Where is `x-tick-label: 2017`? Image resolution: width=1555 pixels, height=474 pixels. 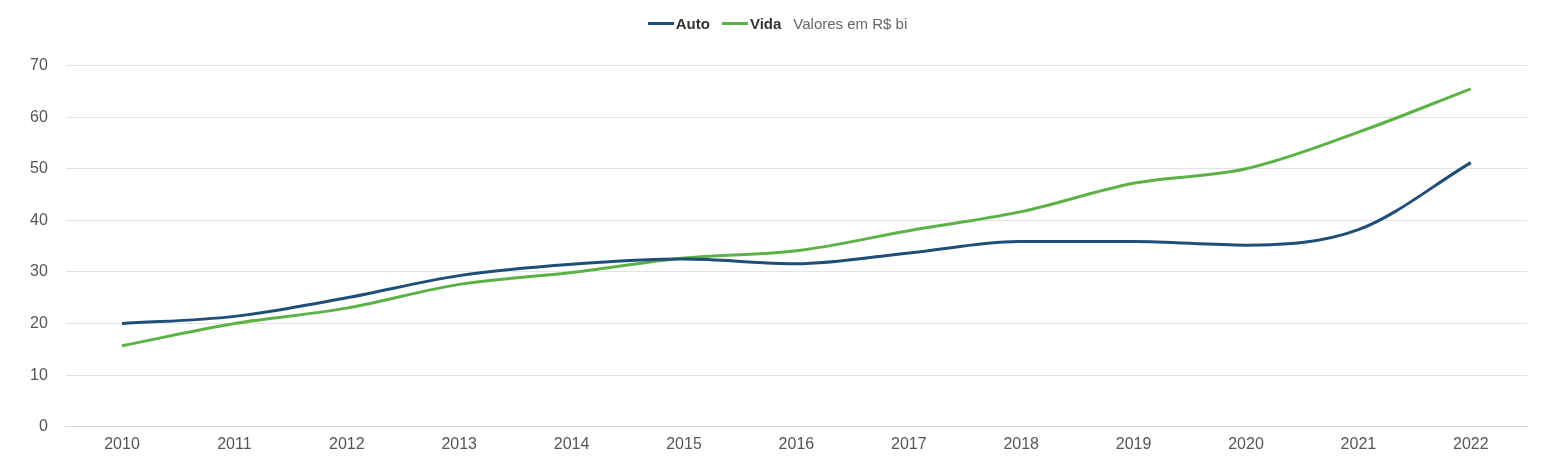
x-tick-label: 2017 is located at coordinates (909, 443).